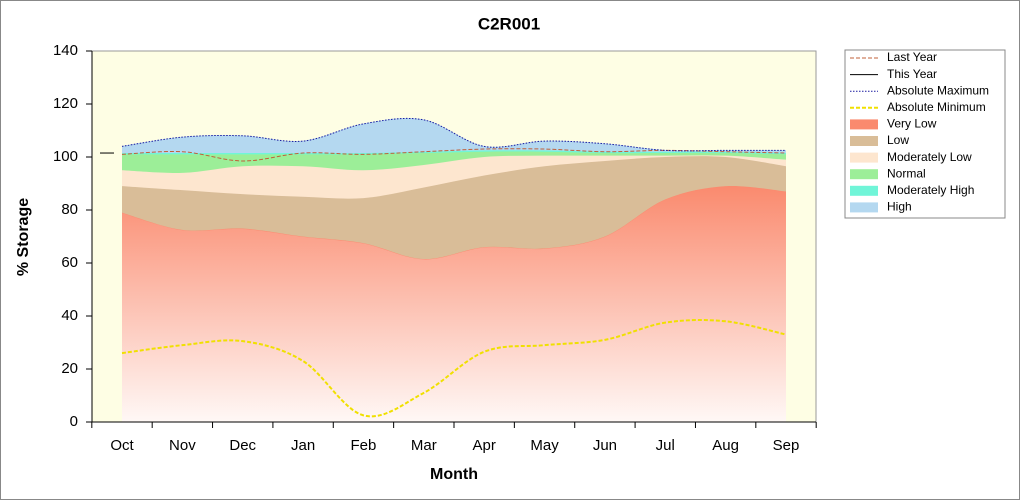 The image size is (1020, 500). Describe the element at coordinates (65, 50) in the screenshot. I see `y-tick-label: 140` at that location.